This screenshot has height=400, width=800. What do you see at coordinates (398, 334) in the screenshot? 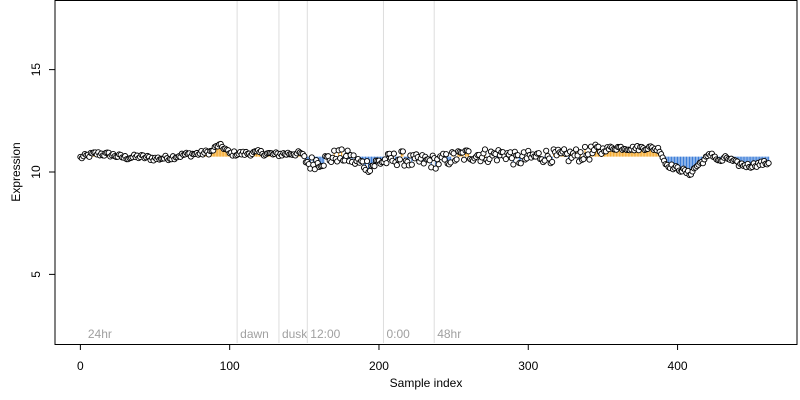
I see `marker-label-4: 0:00` at bounding box center [398, 334].